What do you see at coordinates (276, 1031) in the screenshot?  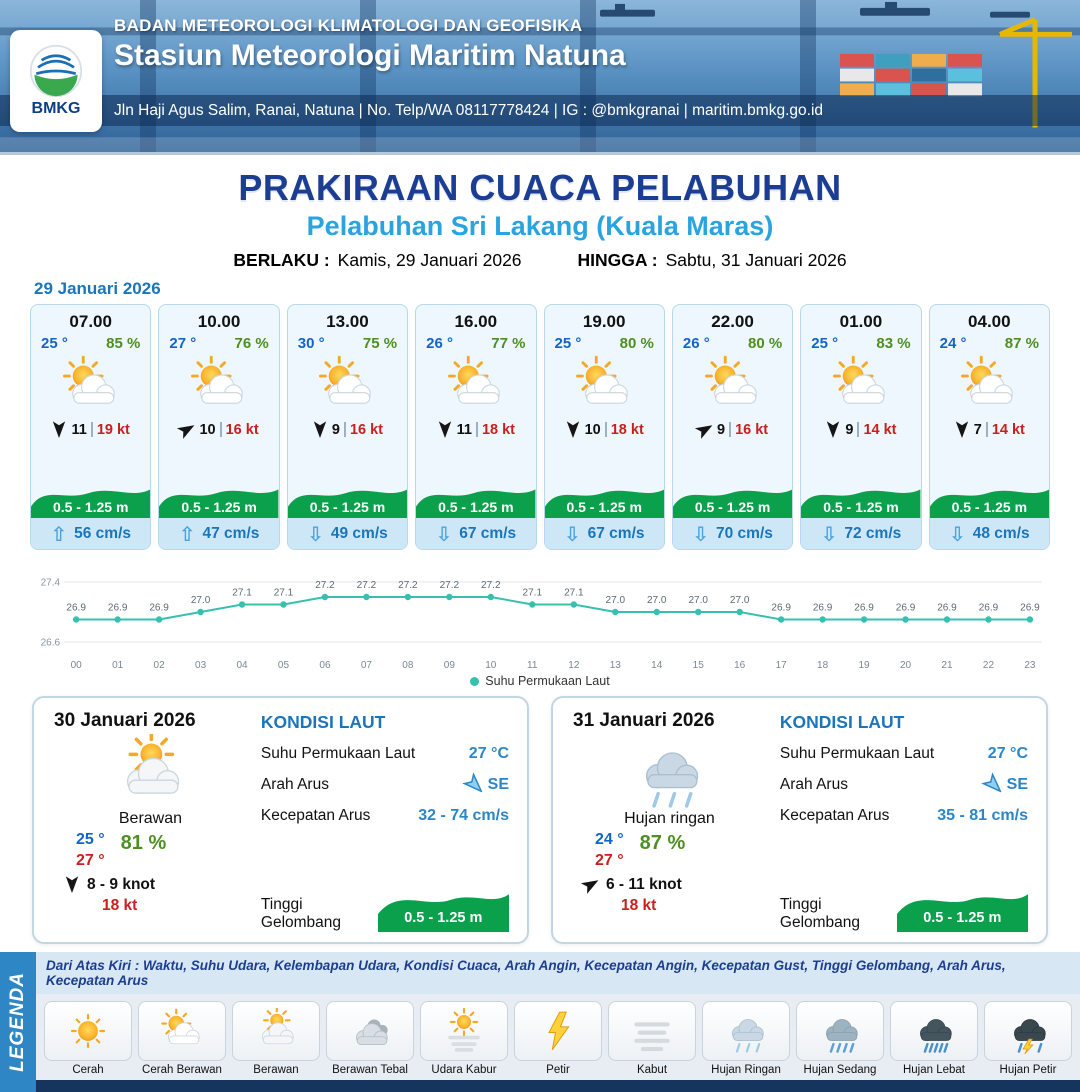 I see `berawan-icon` at bounding box center [276, 1031].